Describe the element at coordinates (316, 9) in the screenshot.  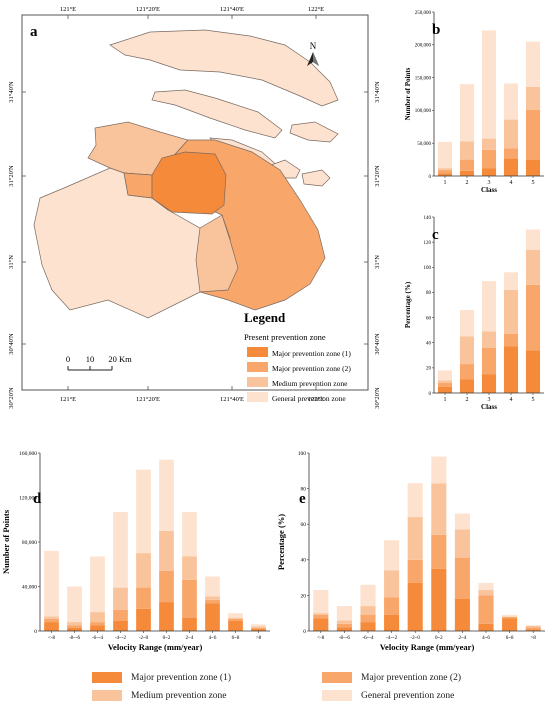
I see `map-top-tick: 122°E` at that location.